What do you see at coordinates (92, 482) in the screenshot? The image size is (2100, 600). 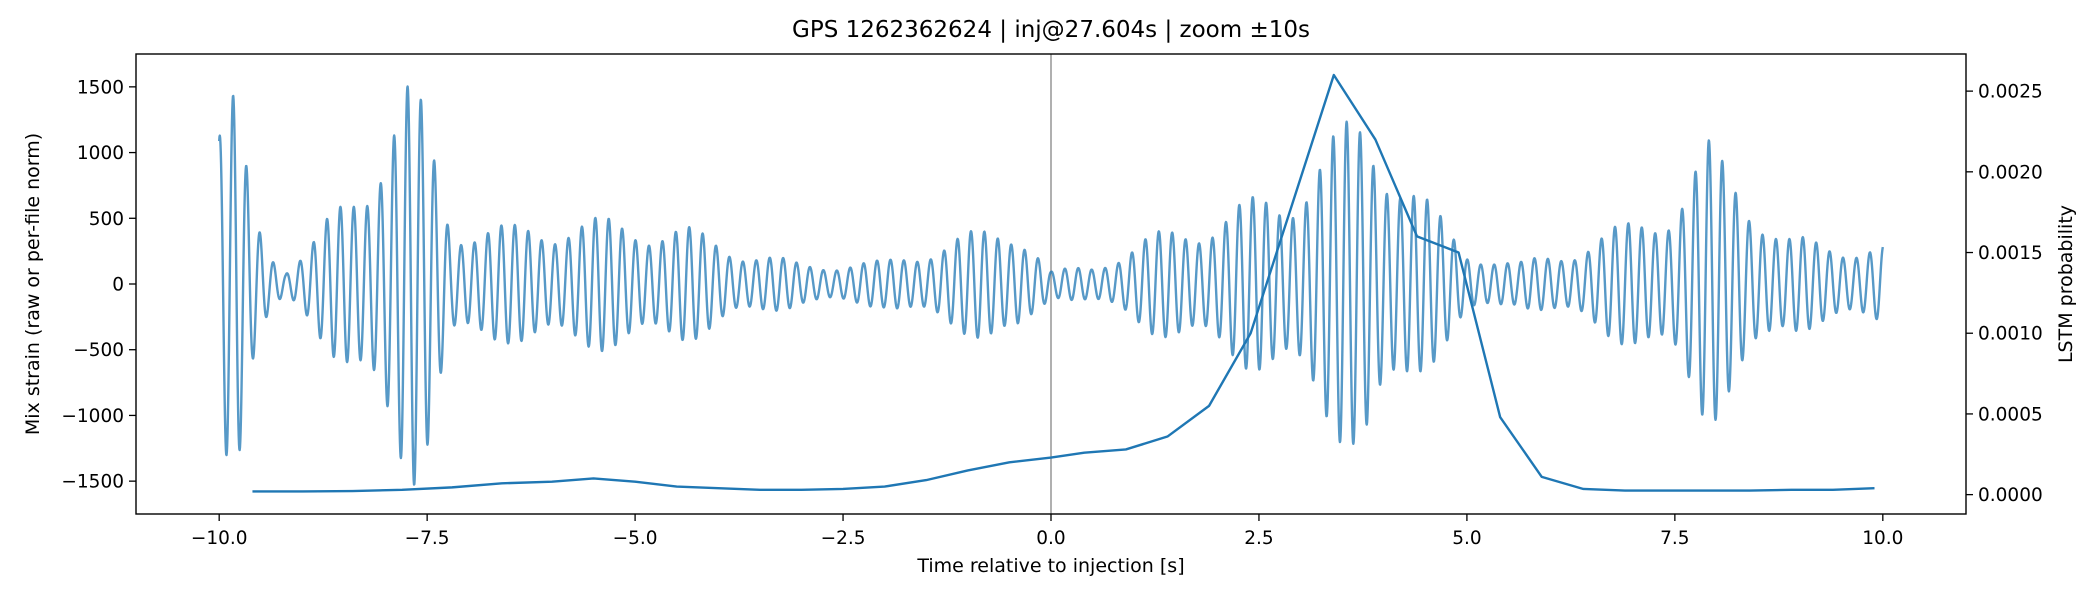 I see `y-left-tick-label: −1500` at bounding box center [92, 482].